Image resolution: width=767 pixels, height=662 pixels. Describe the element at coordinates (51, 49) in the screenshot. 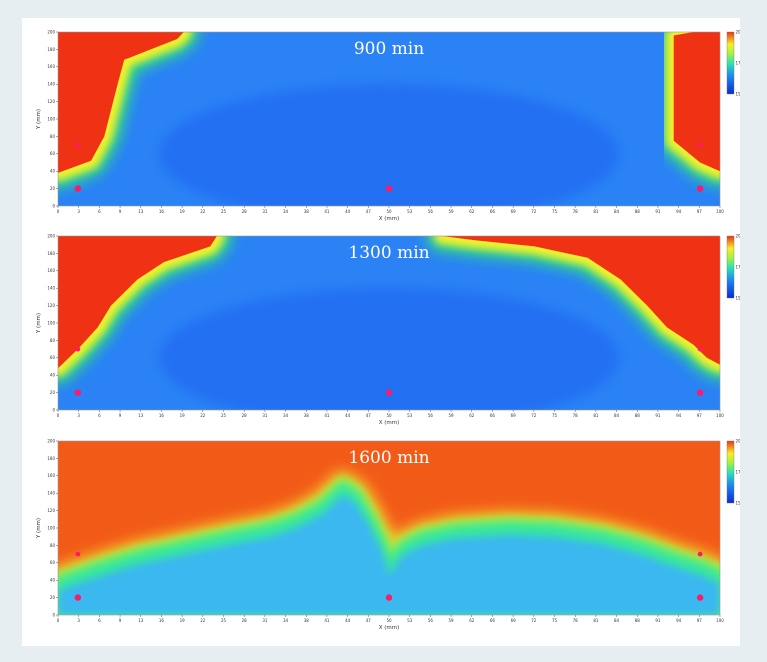

I see `y-tick-label: 180` at that location.